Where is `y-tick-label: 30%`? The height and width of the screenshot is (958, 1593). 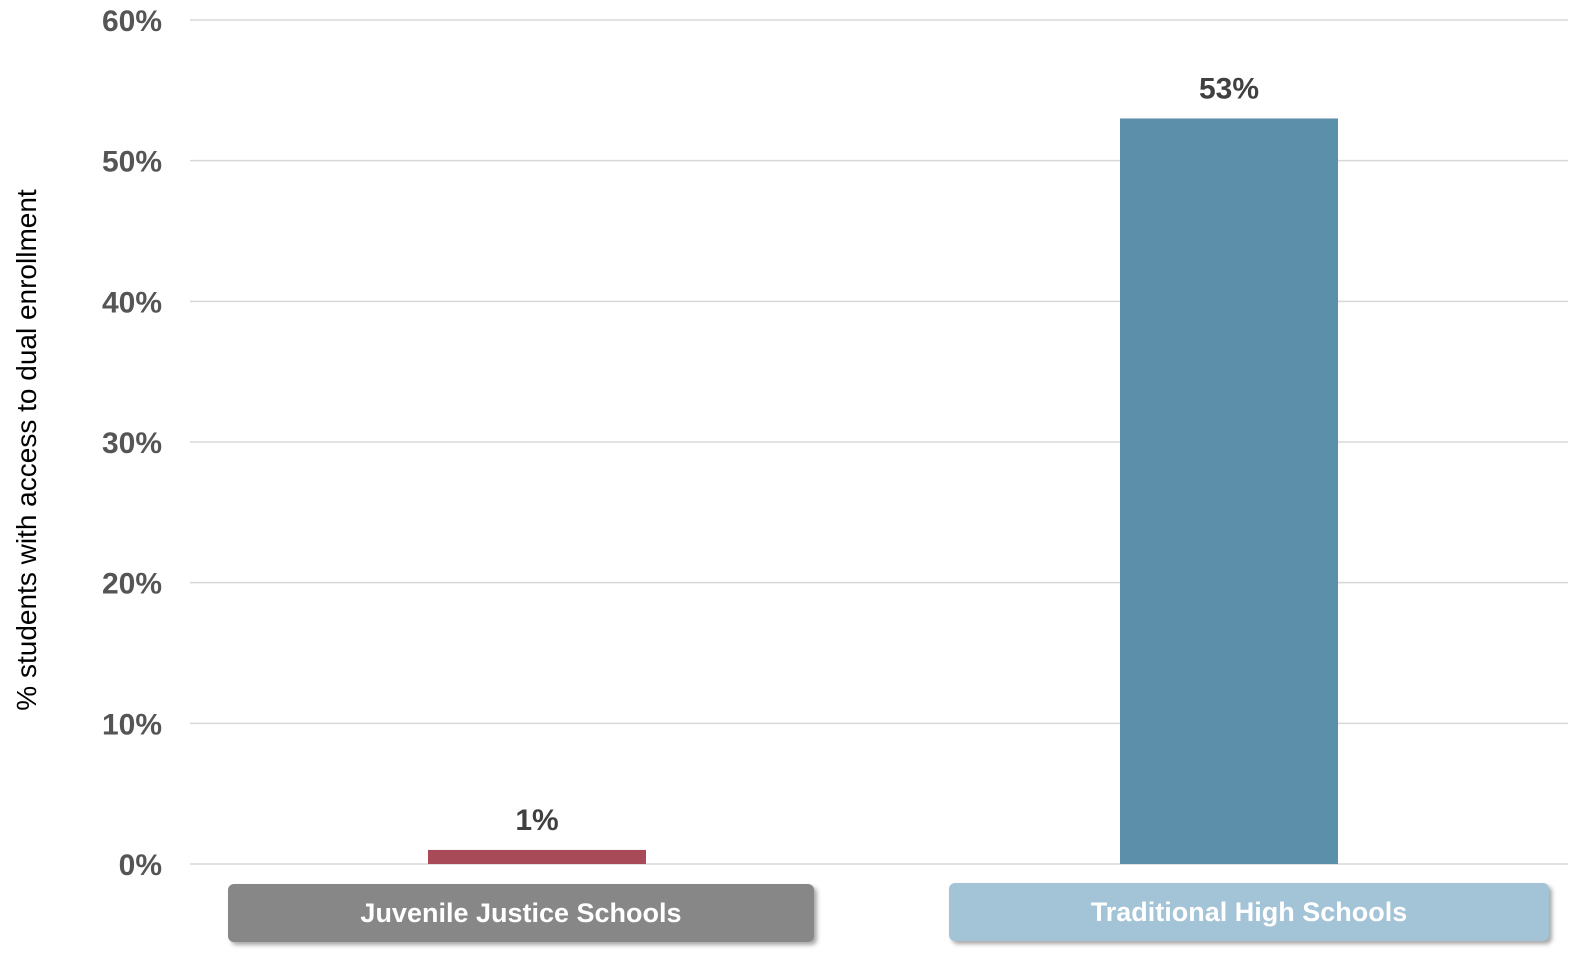 y-tick-label: 30% is located at coordinates (132, 443).